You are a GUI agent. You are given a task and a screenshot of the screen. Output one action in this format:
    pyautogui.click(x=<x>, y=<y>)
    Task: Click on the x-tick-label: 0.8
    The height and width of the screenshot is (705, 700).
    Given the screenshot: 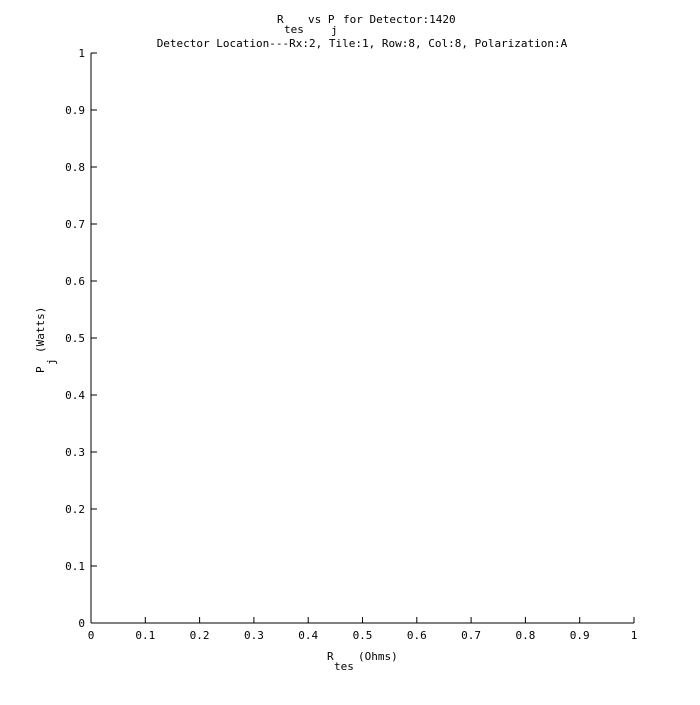 What is the action you would take?
    pyautogui.click(x=525, y=635)
    